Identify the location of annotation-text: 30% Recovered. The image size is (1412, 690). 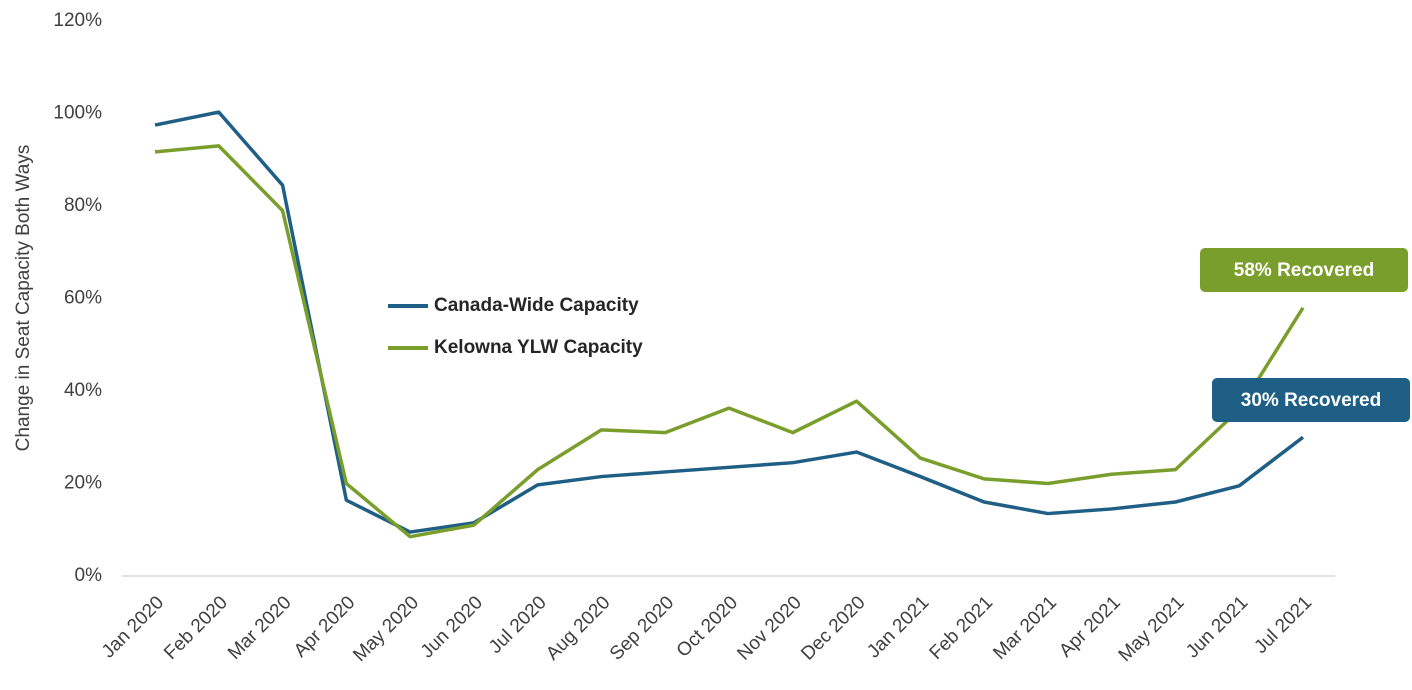
(1311, 400).